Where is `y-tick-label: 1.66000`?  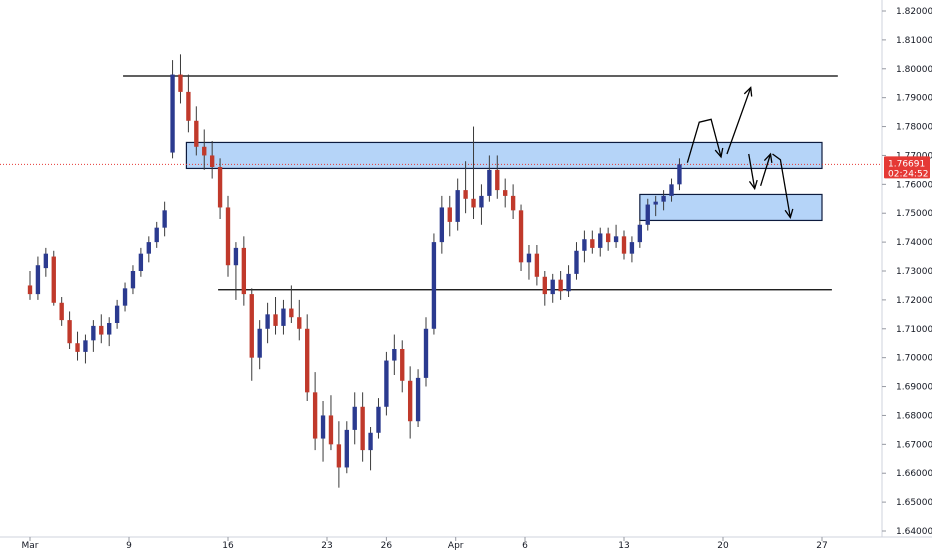 y-tick-label: 1.66000 is located at coordinates (914, 474).